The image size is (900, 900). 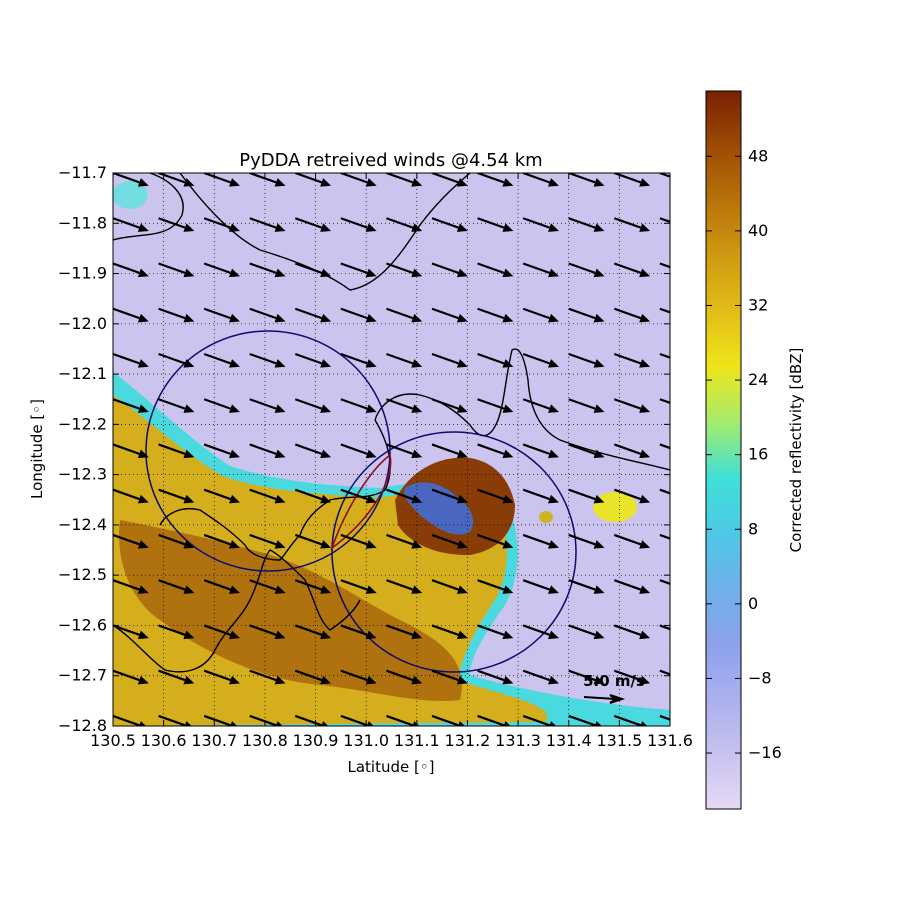 I want to click on y-tick-label: −12.6, so click(x=82, y=624).